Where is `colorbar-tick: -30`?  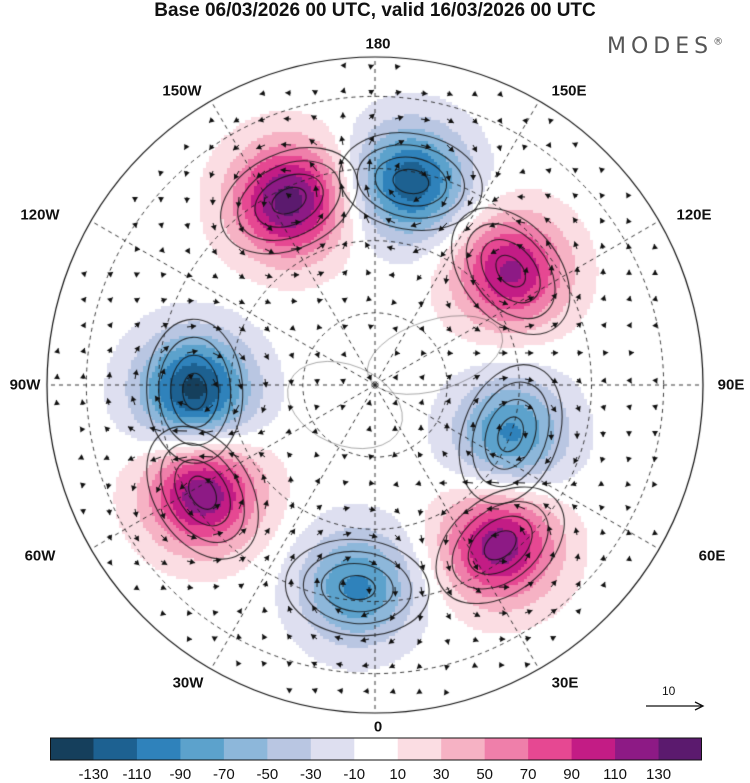 colorbar-tick: -30 is located at coordinates (310, 774).